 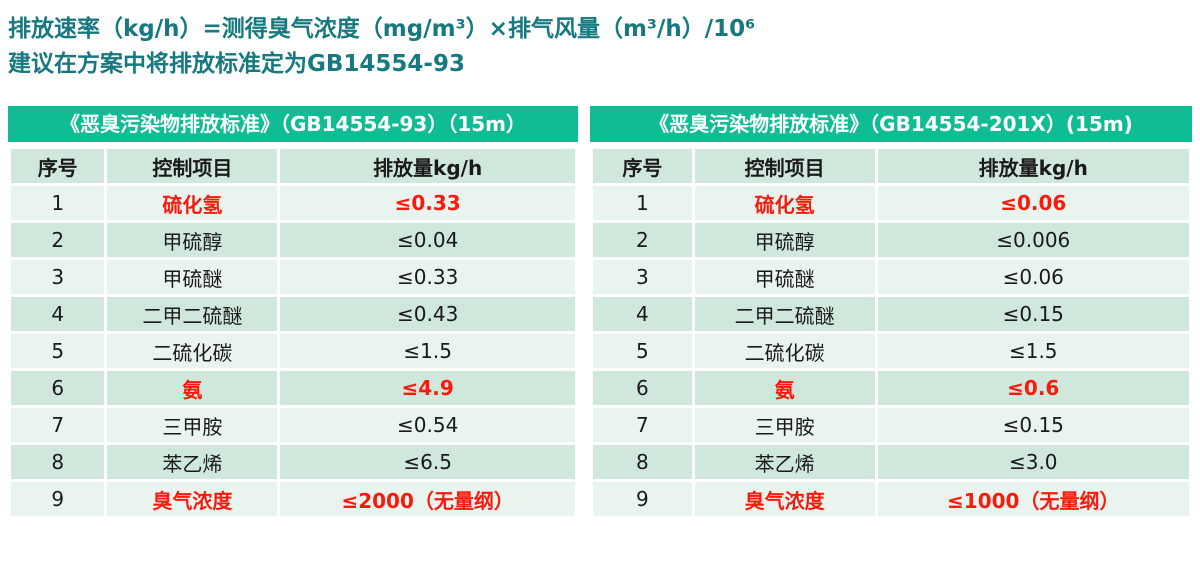 I want to click on row-limit: ≤6.5, so click(x=427, y=462).